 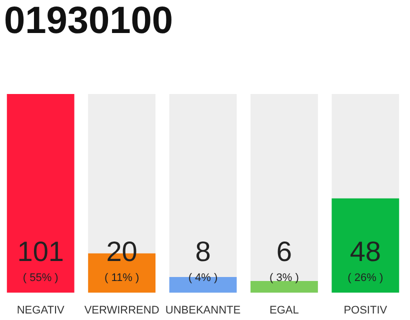 I want to click on annotation: ( 55% ), so click(x=40, y=278).